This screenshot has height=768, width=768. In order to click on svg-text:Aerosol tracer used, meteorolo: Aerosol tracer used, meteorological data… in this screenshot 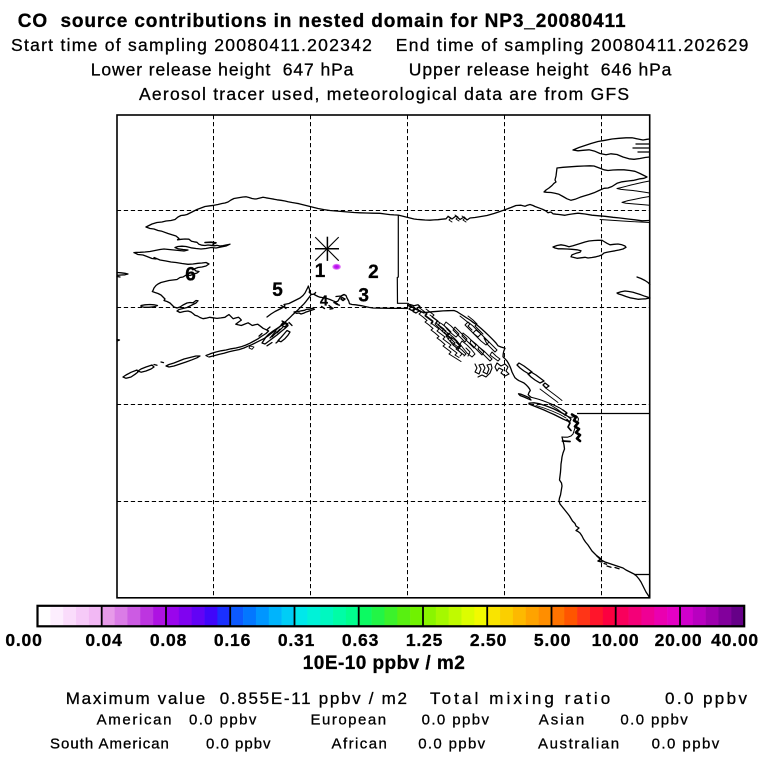, I will do `click(384, 94)`.